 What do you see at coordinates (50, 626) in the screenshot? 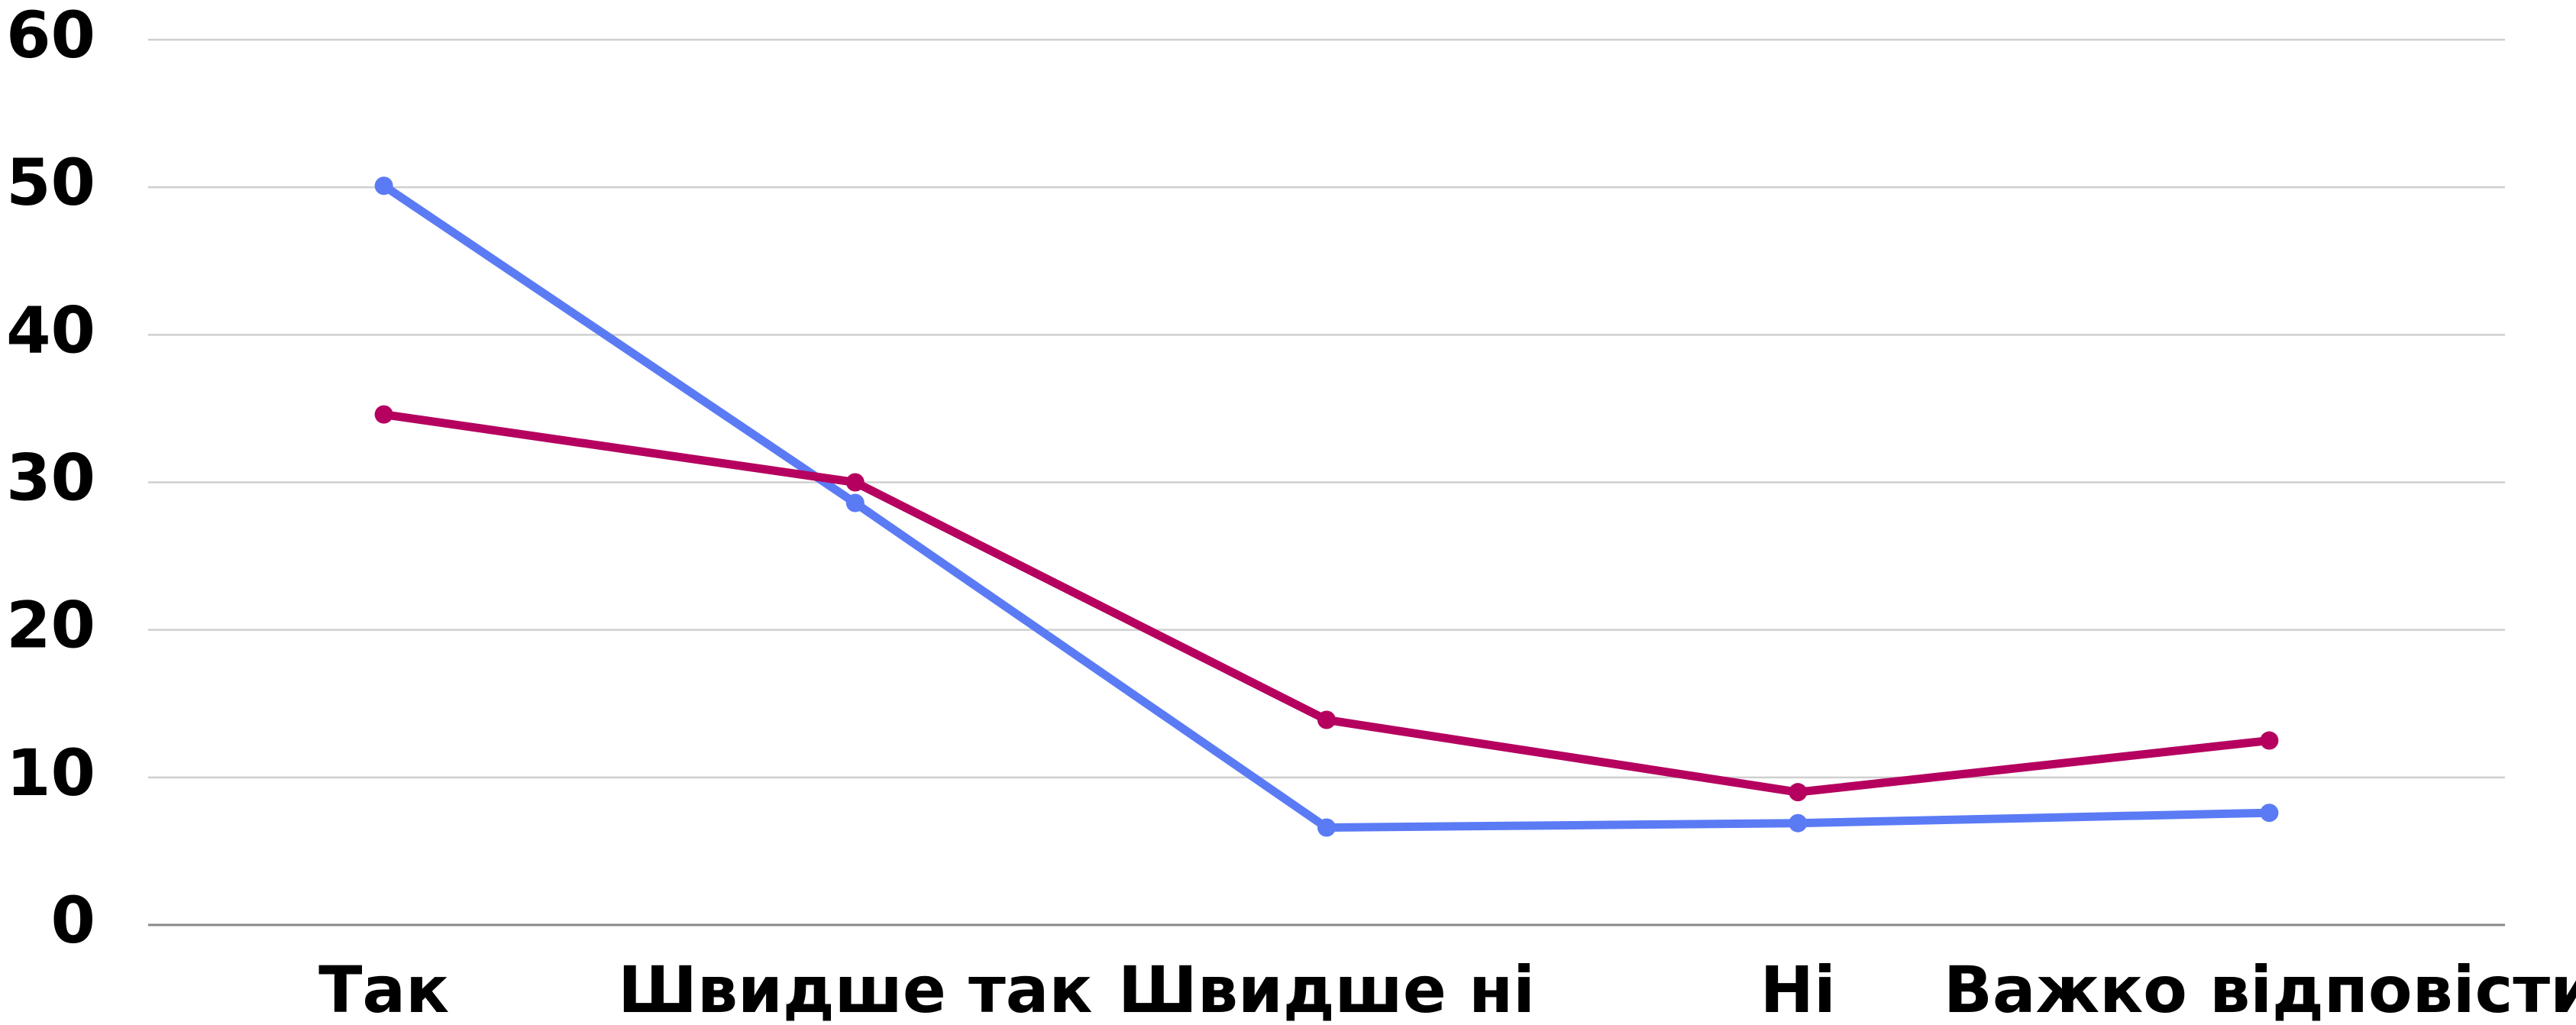
I see `y-tick-label: 20` at bounding box center [50, 626].